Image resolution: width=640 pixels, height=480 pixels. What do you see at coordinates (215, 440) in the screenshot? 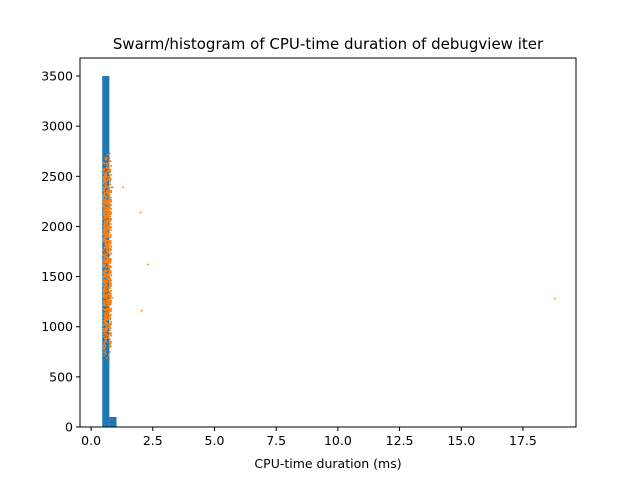
I see `x-tick-label: 5.0` at bounding box center [215, 440].